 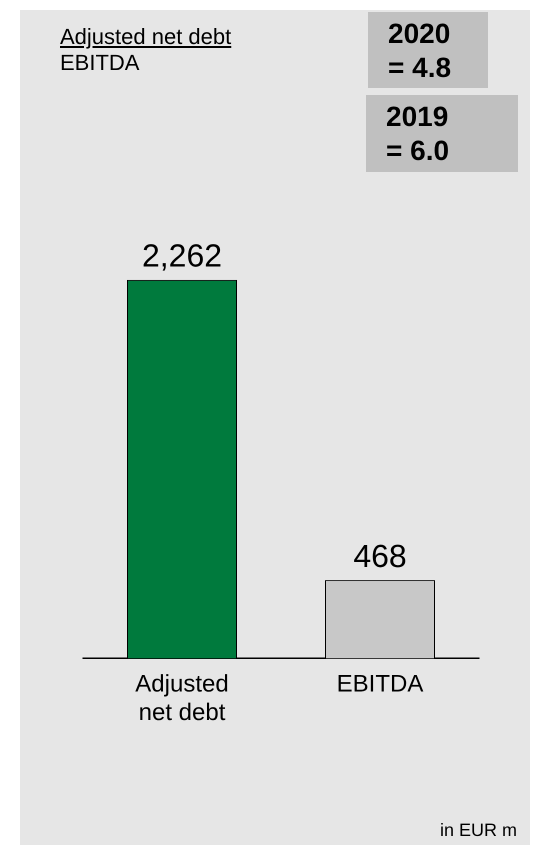 What do you see at coordinates (100, 63) in the screenshot?
I see `chart-subtitle: EBITDA` at bounding box center [100, 63].